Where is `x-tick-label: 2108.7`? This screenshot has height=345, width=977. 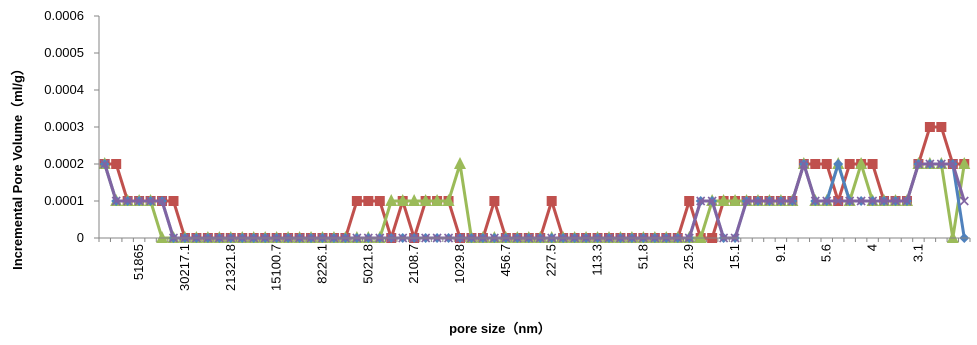
x-tick-label: 2108.7 is located at coordinates (413, 264).